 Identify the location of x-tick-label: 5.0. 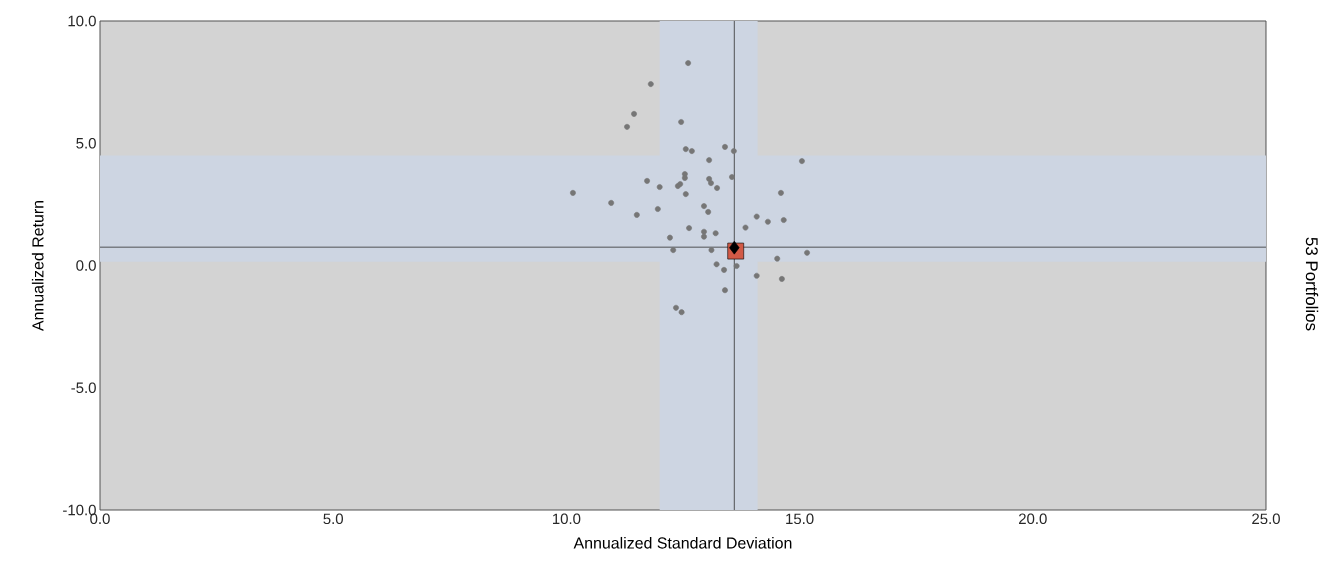
(333, 519).